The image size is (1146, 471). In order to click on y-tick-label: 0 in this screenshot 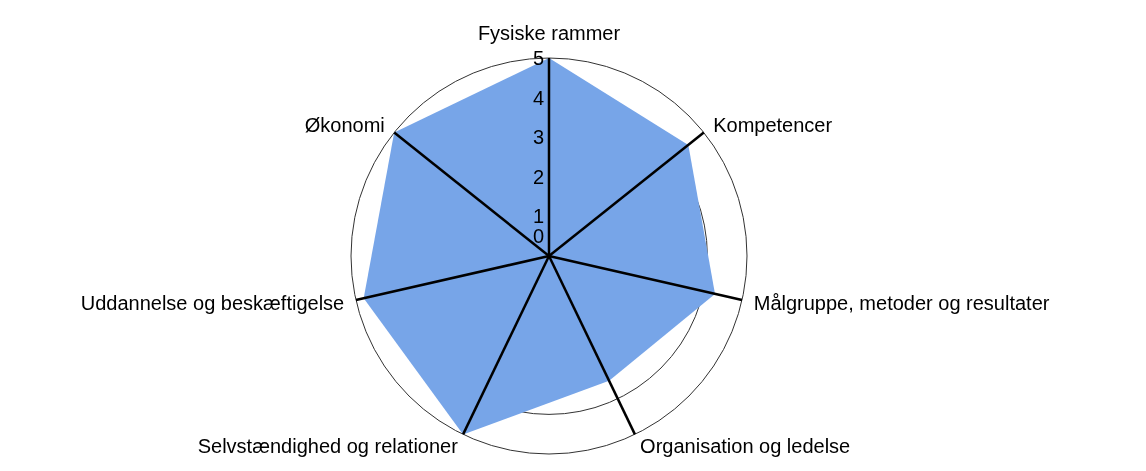, I will do `click(538, 236)`.